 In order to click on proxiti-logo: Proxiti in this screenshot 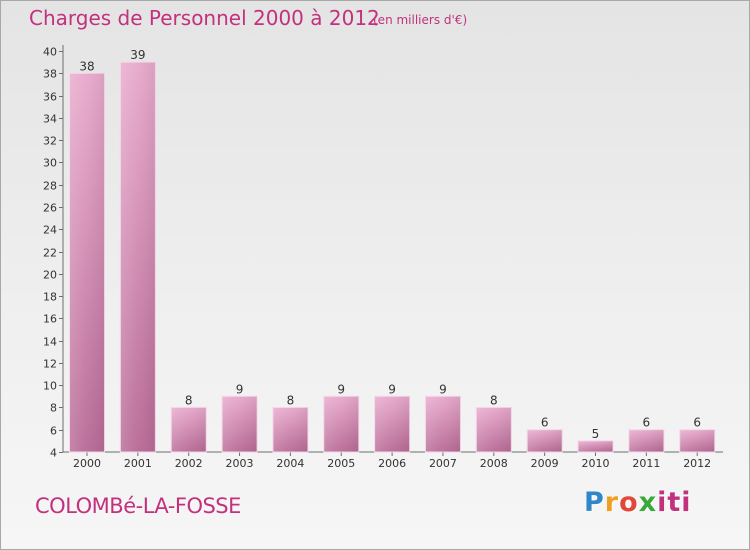, I will do `click(638, 502)`.